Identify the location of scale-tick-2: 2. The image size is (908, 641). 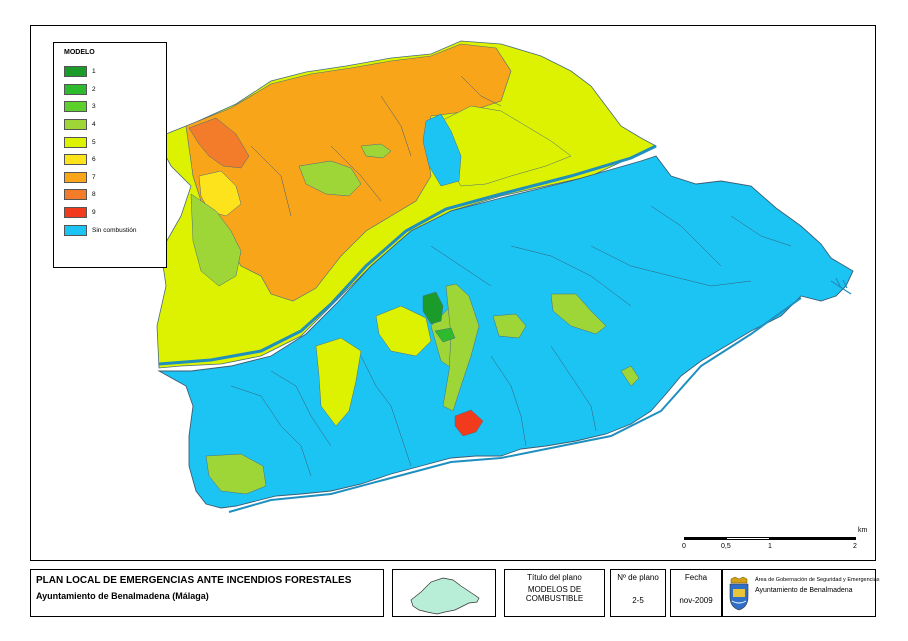
(855, 546).